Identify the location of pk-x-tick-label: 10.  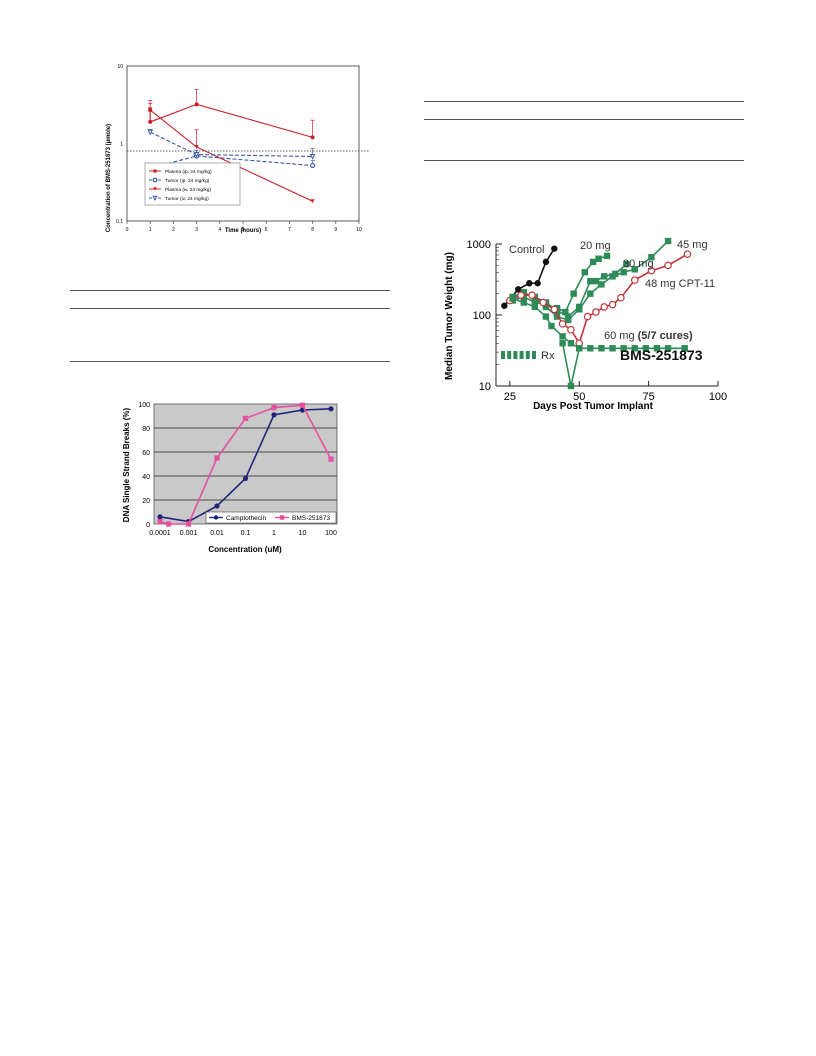
(359, 230).